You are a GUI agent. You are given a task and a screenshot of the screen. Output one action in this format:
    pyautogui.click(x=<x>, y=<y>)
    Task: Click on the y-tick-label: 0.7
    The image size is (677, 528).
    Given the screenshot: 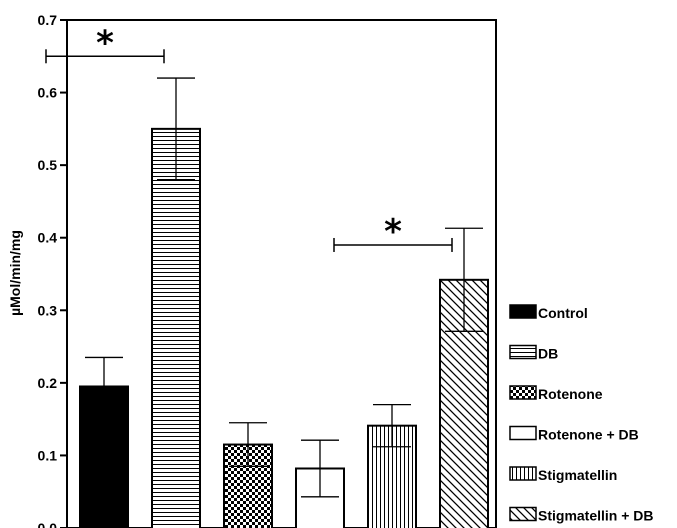 What is the action you would take?
    pyautogui.click(x=48, y=20)
    